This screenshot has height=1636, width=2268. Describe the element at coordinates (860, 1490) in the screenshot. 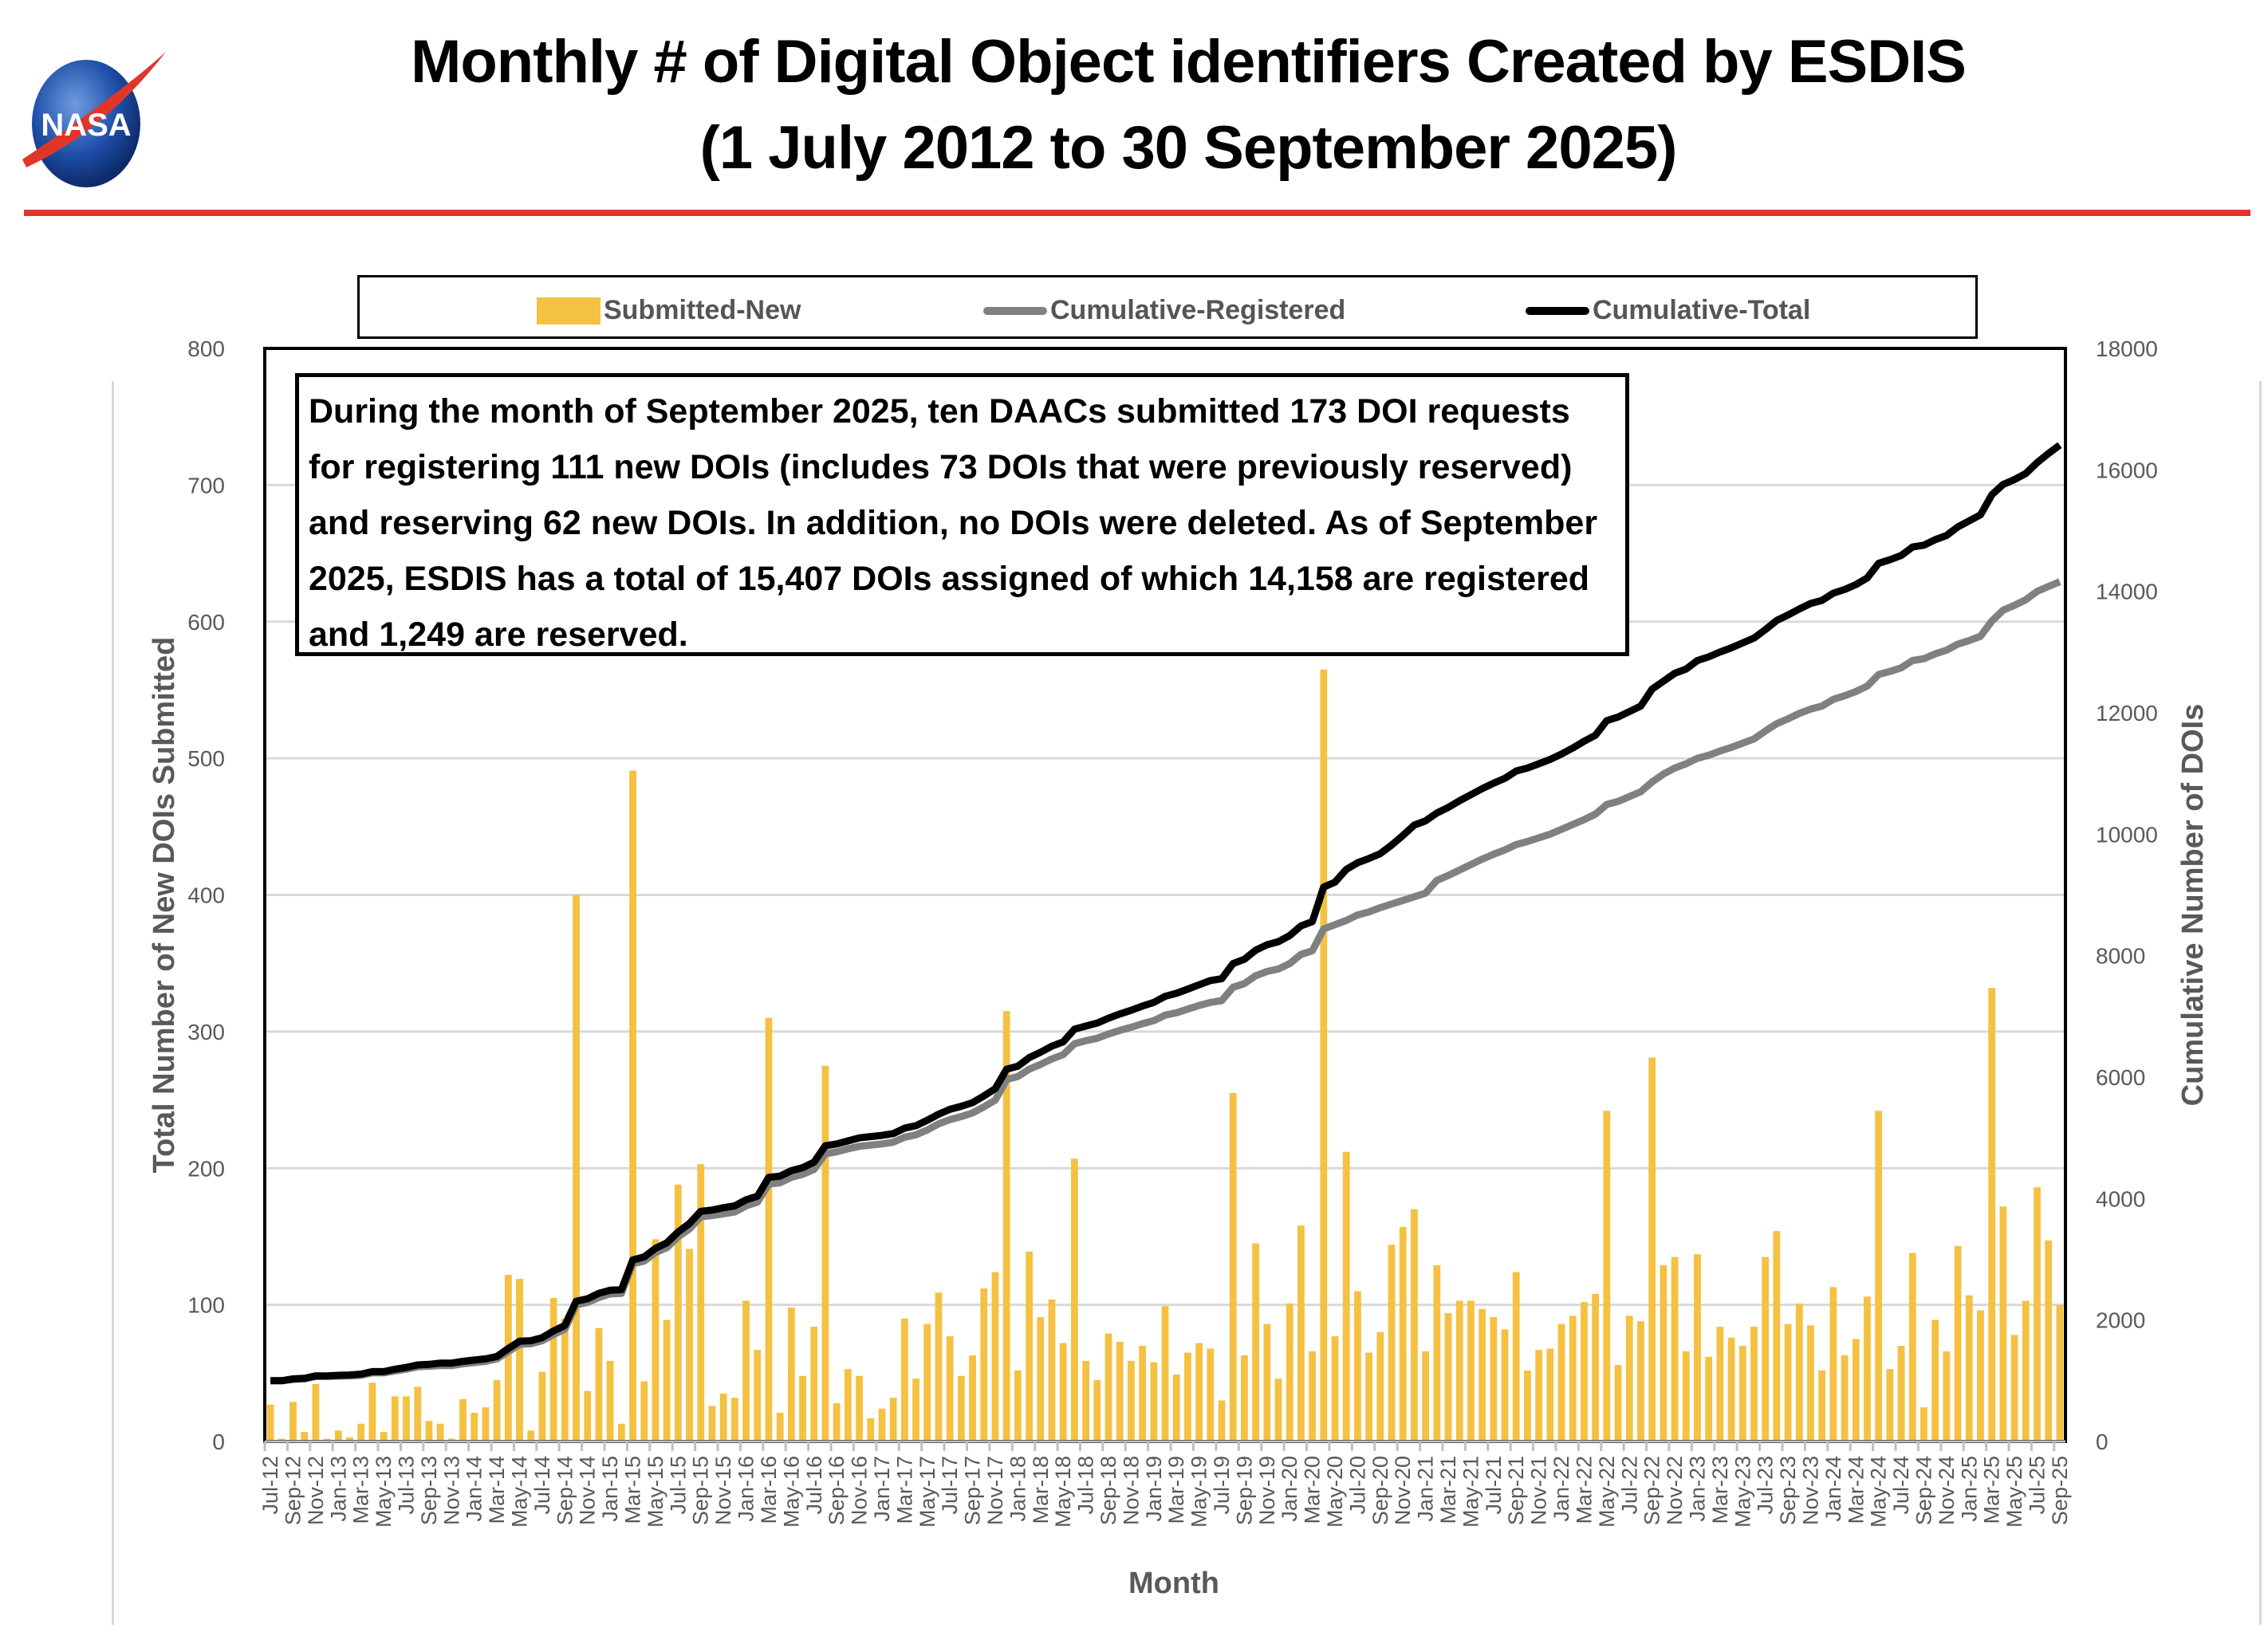

I see `x-tick-label: Nov-16` at that location.